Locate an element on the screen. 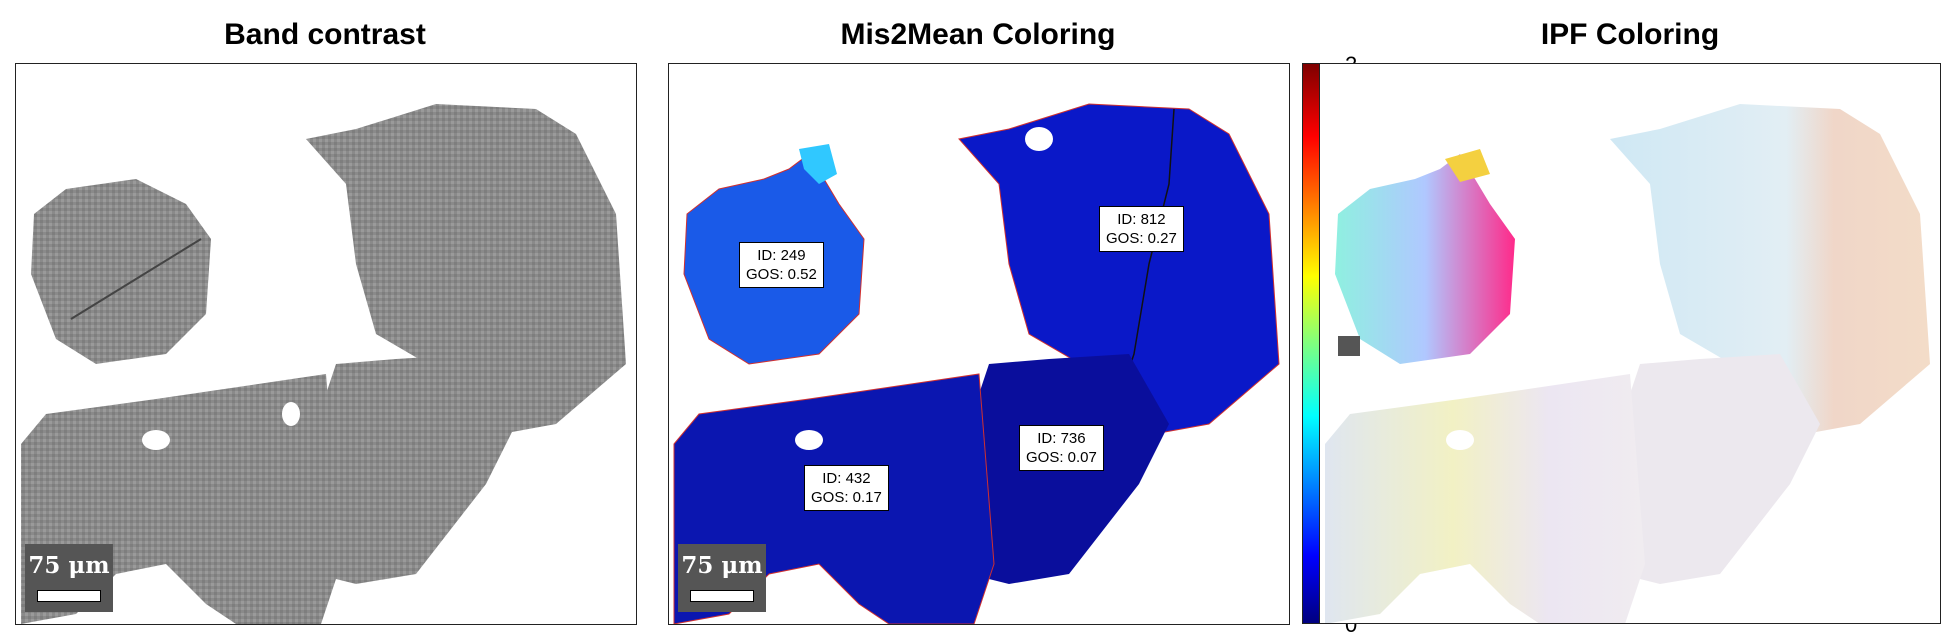  grain-249-bright-spot is located at coordinates (818, 164).